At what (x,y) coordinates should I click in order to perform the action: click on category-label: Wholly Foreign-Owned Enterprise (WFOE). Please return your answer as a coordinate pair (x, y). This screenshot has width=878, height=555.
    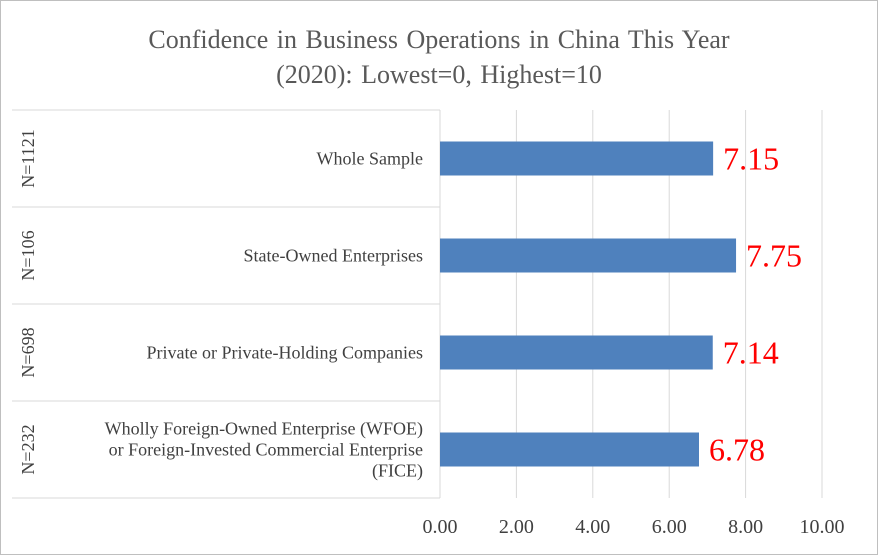
    Looking at the image, I should click on (264, 429).